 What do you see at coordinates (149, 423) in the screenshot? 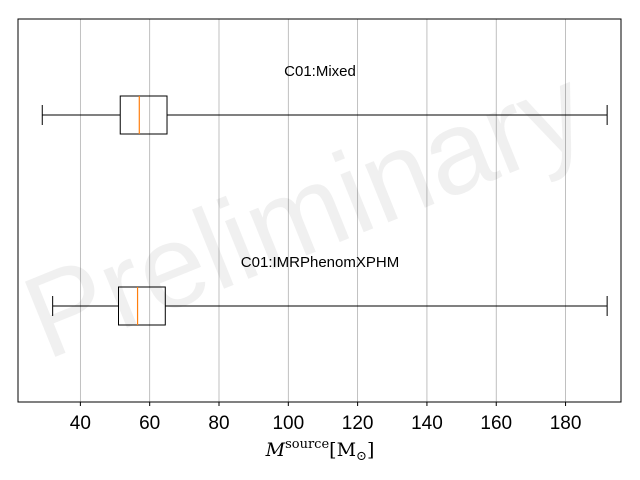
I see `x-tick-label-60: 60` at bounding box center [149, 423].